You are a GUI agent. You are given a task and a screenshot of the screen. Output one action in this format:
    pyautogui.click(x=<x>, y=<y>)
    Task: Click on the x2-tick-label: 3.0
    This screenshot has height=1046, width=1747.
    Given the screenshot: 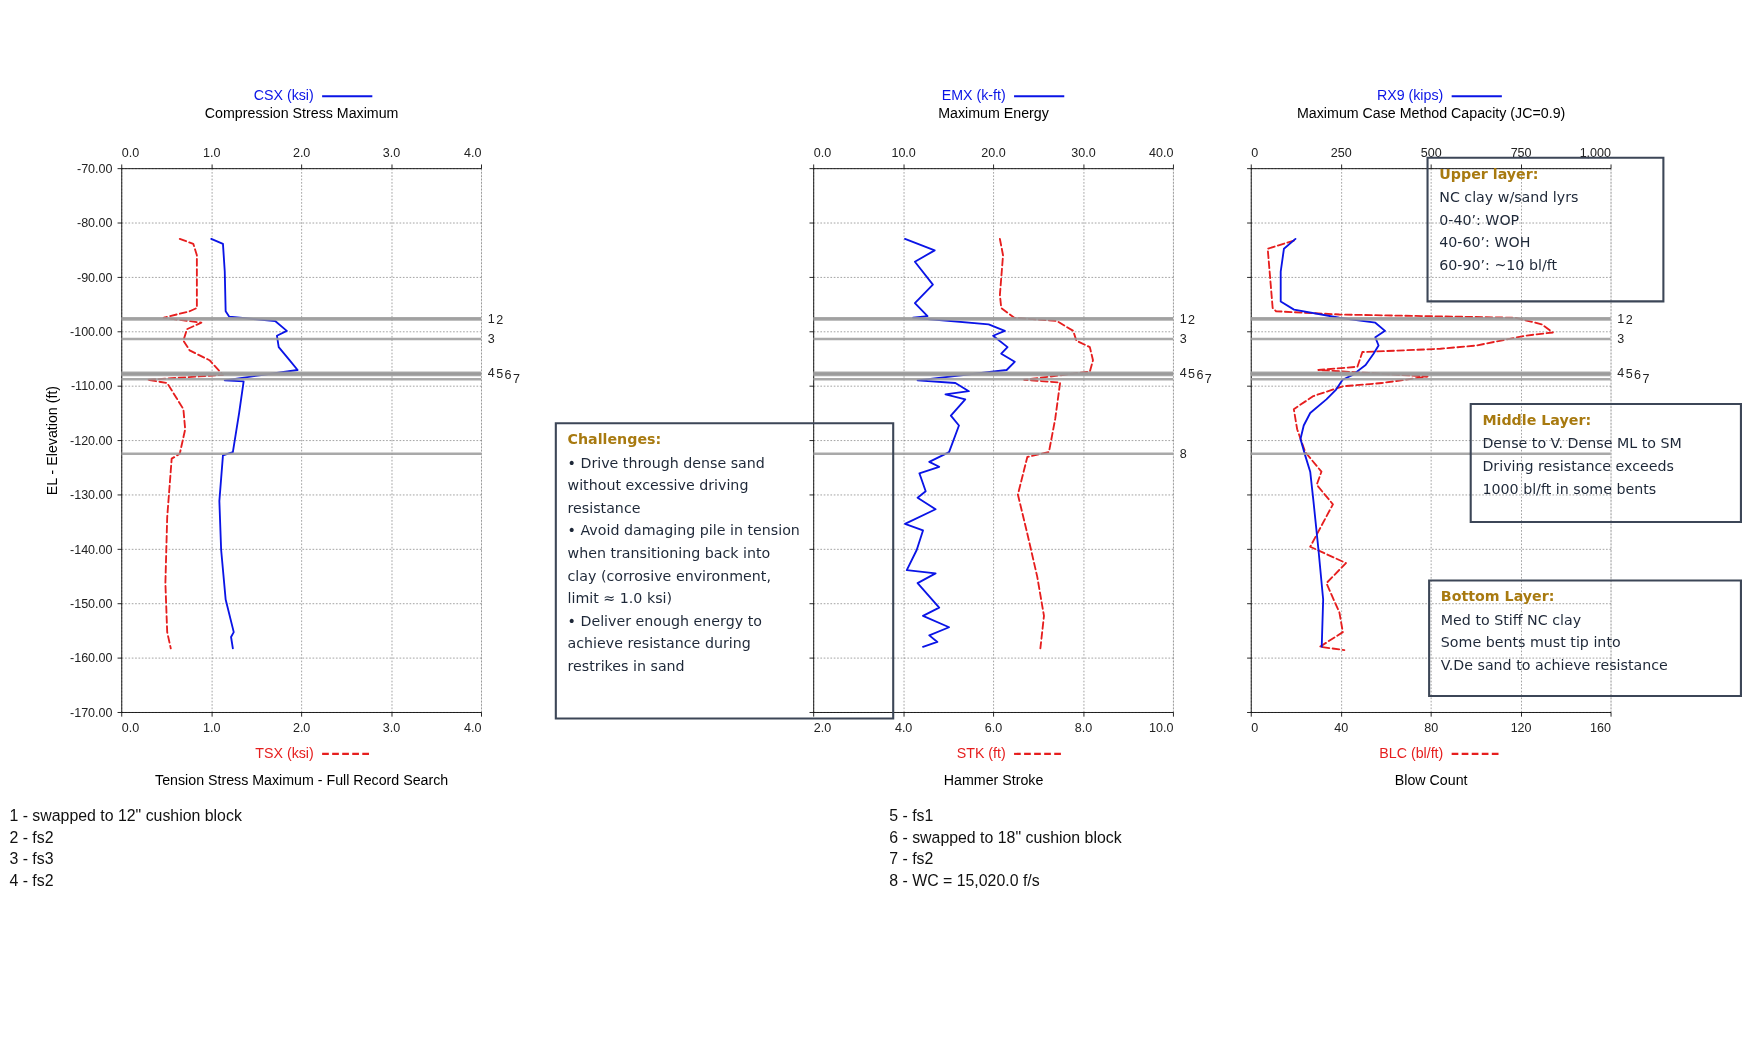 What is the action you would take?
    pyautogui.click(x=391, y=152)
    